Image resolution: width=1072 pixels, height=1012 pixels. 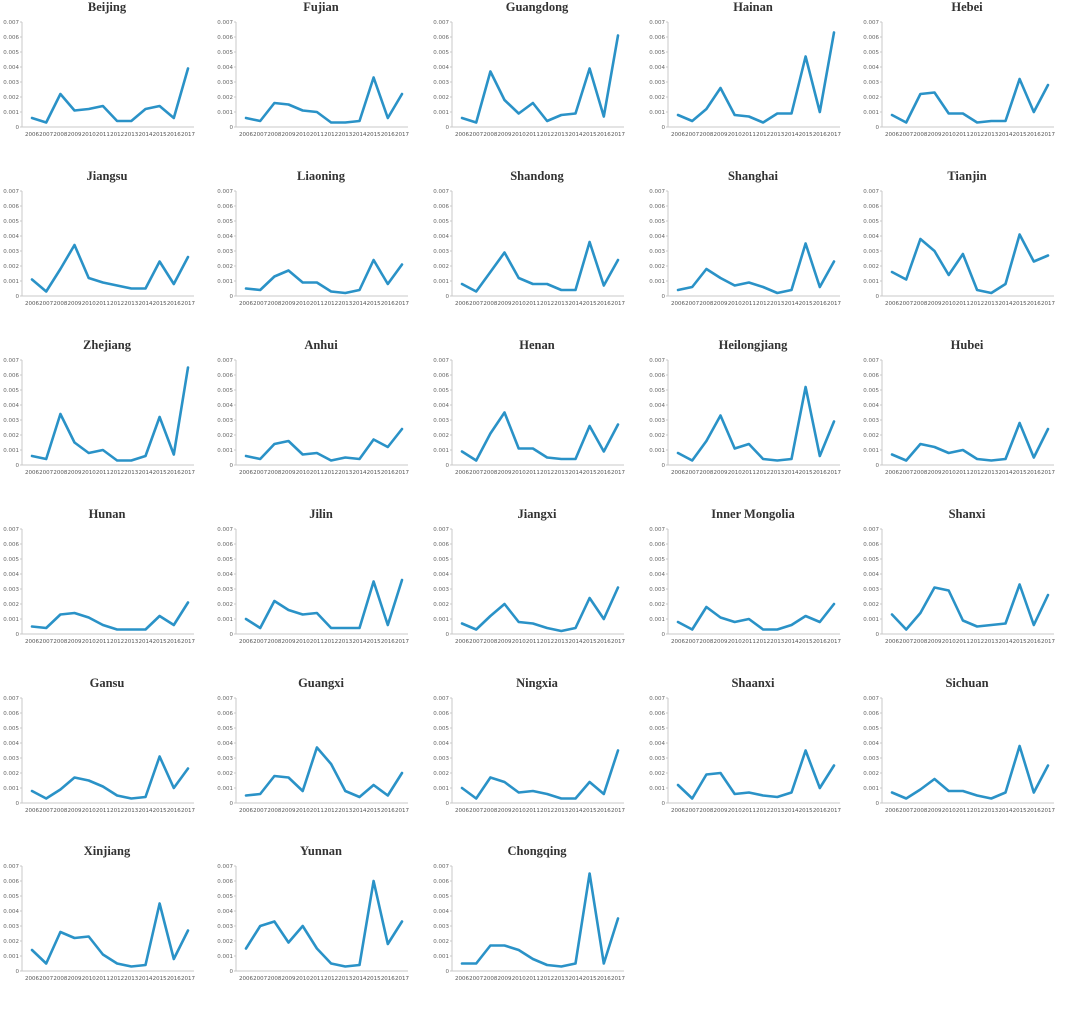 I want to click on x-tick-label: 2013, so click(x=777, y=135).